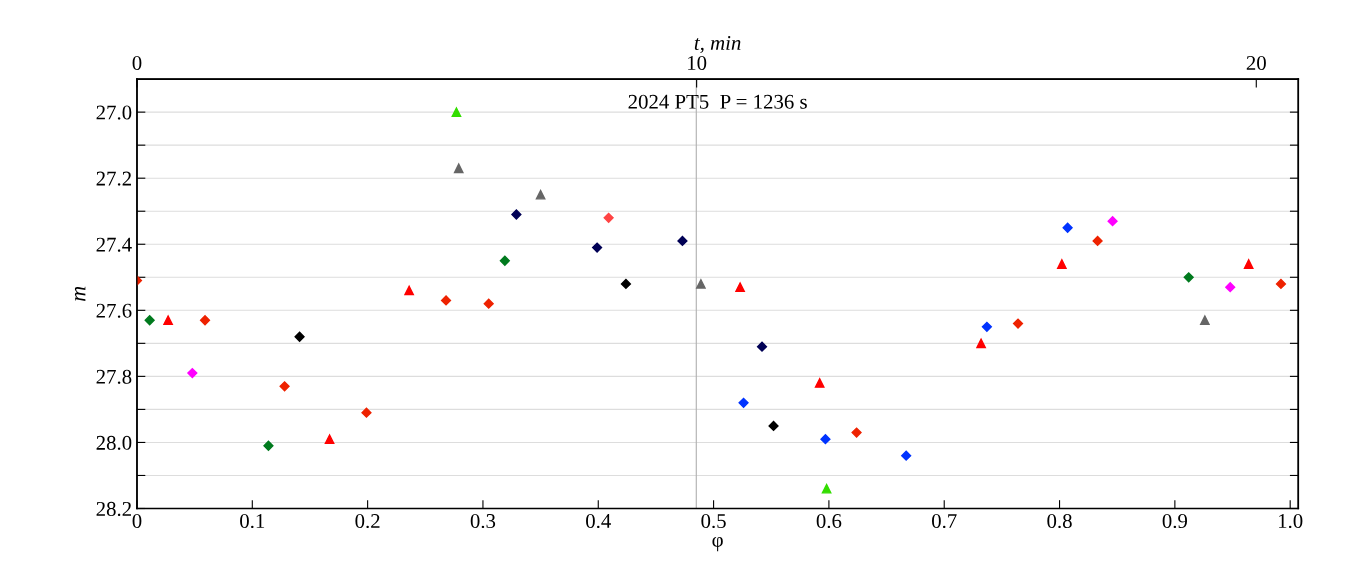  Describe the element at coordinates (1175, 521) in the screenshot. I see `x-tick-label: 0.9` at that location.